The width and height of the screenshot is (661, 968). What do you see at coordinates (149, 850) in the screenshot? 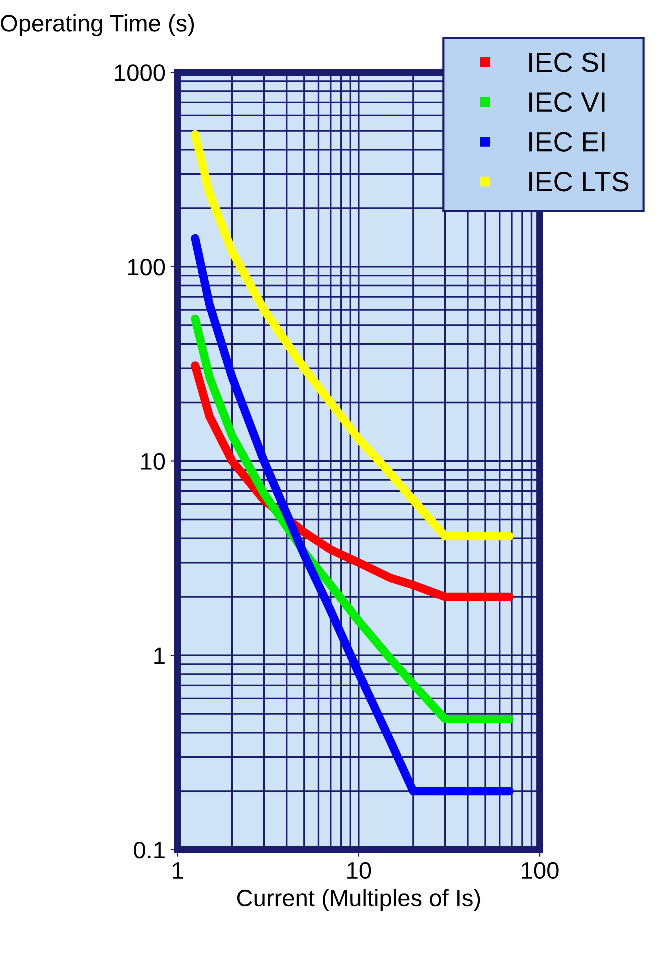
I see `y-tick-label: 0.1` at bounding box center [149, 850].